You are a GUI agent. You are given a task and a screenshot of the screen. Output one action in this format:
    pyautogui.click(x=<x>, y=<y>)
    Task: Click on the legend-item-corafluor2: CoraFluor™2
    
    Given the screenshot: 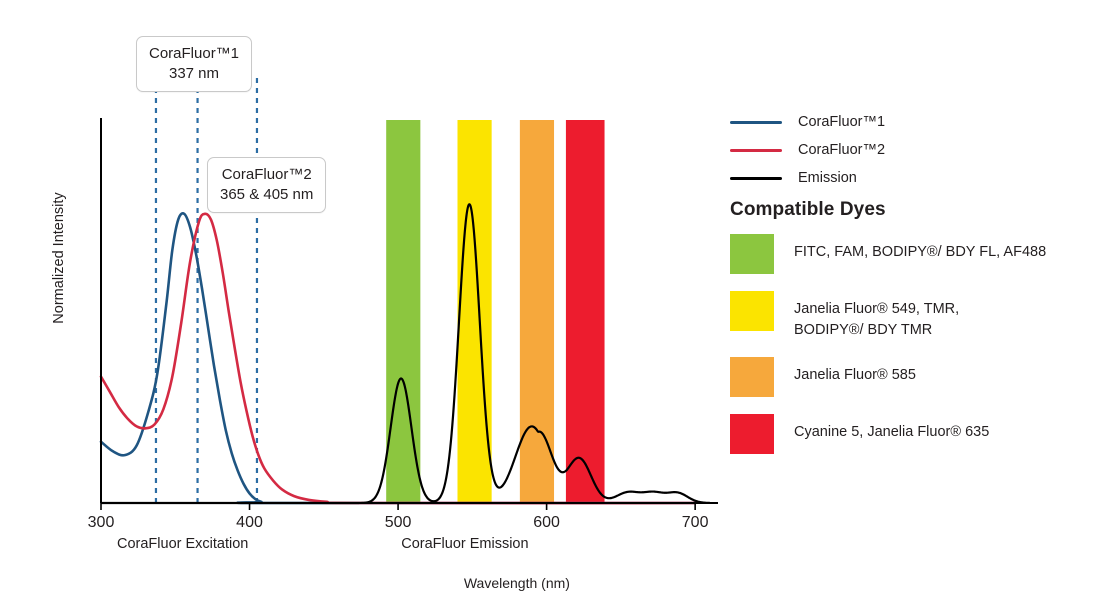 What is the action you would take?
    pyautogui.click(x=915, y=150)
    